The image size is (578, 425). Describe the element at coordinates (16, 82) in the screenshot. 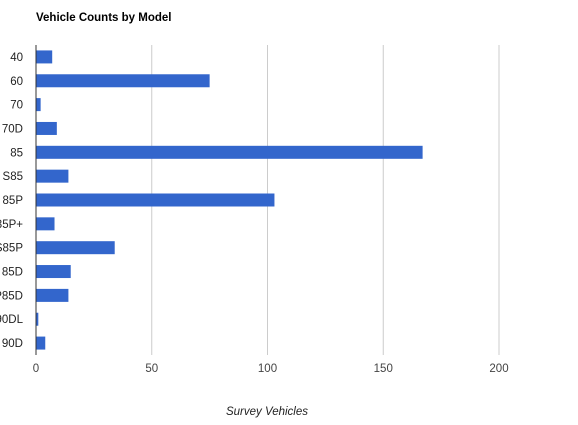

I see `y-tick-label: 60` at that location.